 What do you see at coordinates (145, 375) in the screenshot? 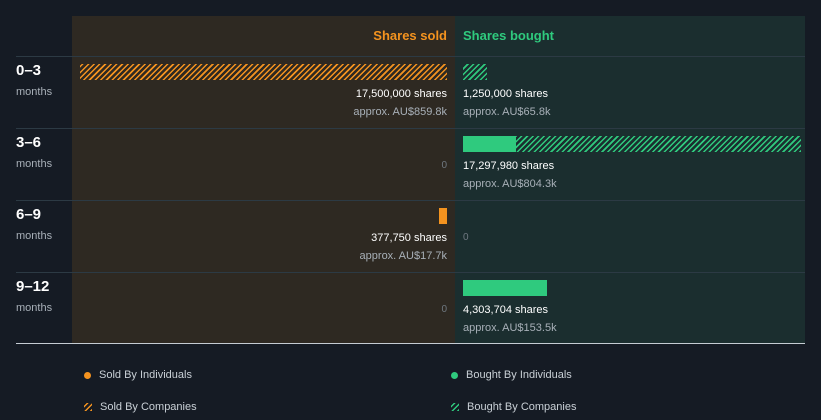
I see `legend-label: Sold By Individuals` at bounding box center [145, 375].